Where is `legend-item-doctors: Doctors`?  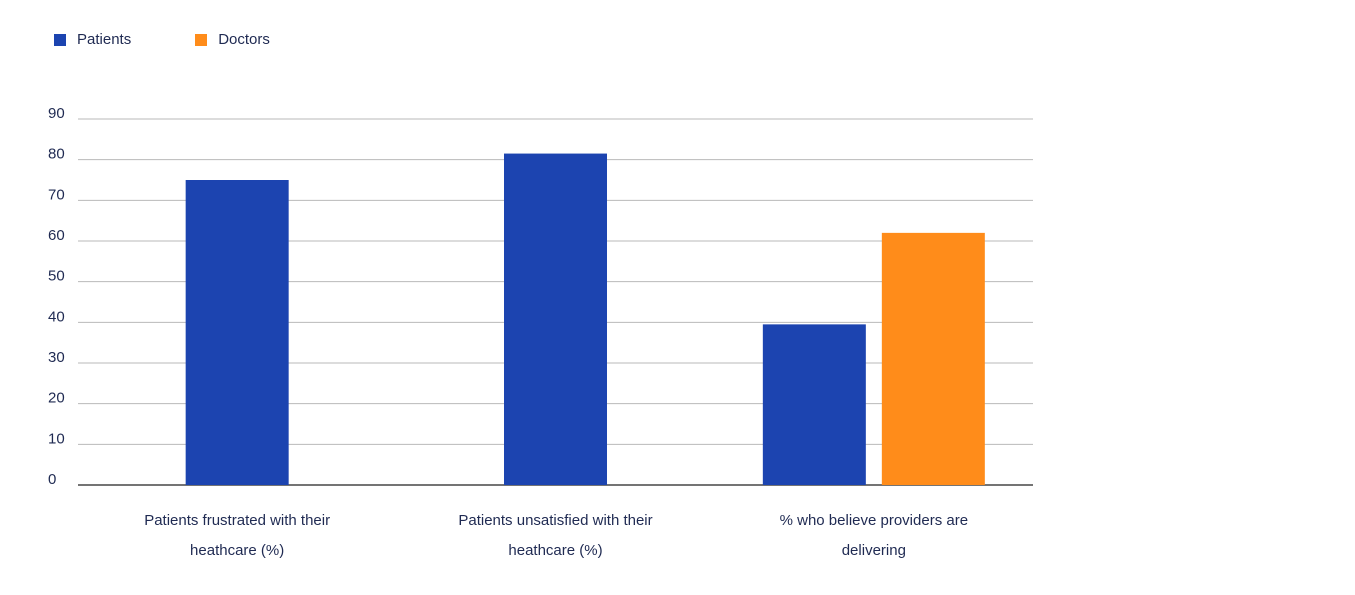
legend-item-doctors: Doctors is located at coordinates (232, 40).